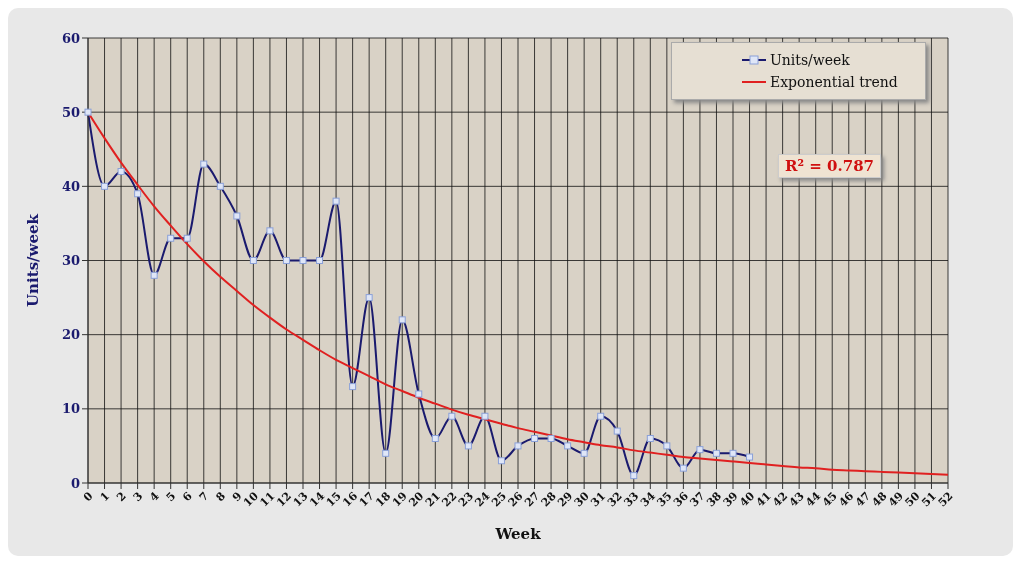  What do you see at coordinates (88, 497) in the screenshot?
I see `x-tick-label: 0` at bounding box center [88, 497].